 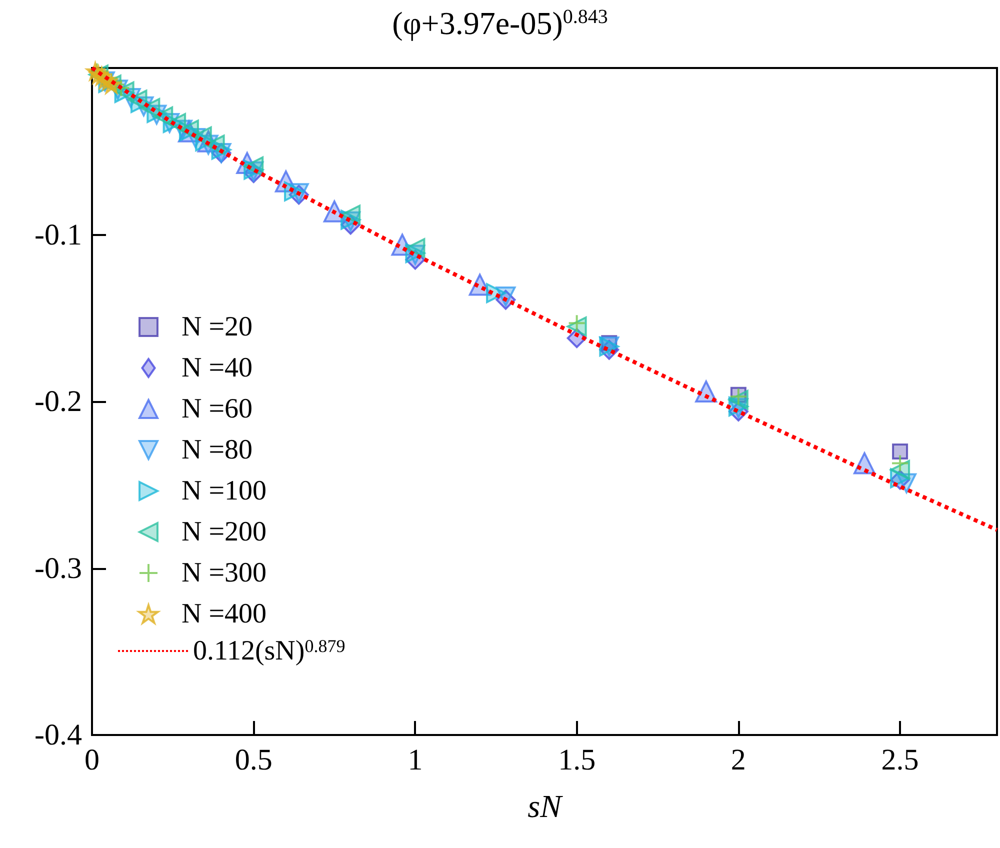 I want to click on legend-label: N =400, so click(x=224, y=614).